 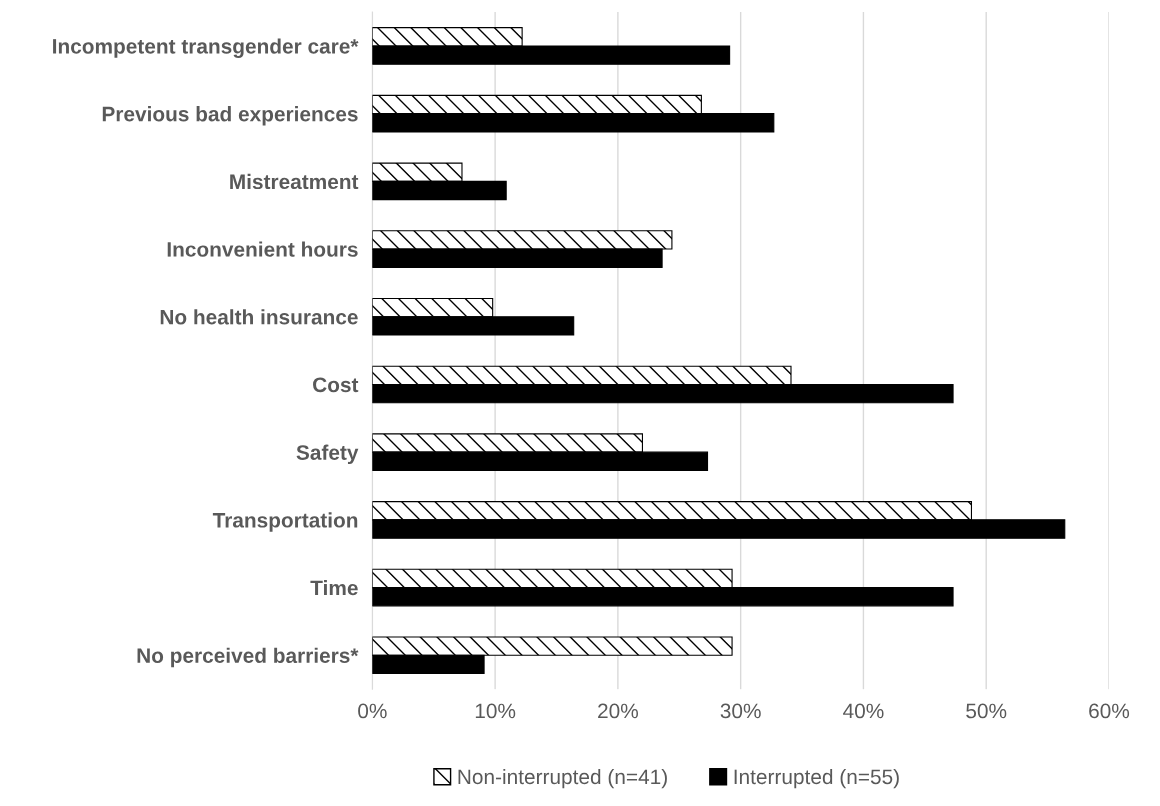 I want to click on y-tick-label: Incompetent transgender care*, so click(x=206, y=48).